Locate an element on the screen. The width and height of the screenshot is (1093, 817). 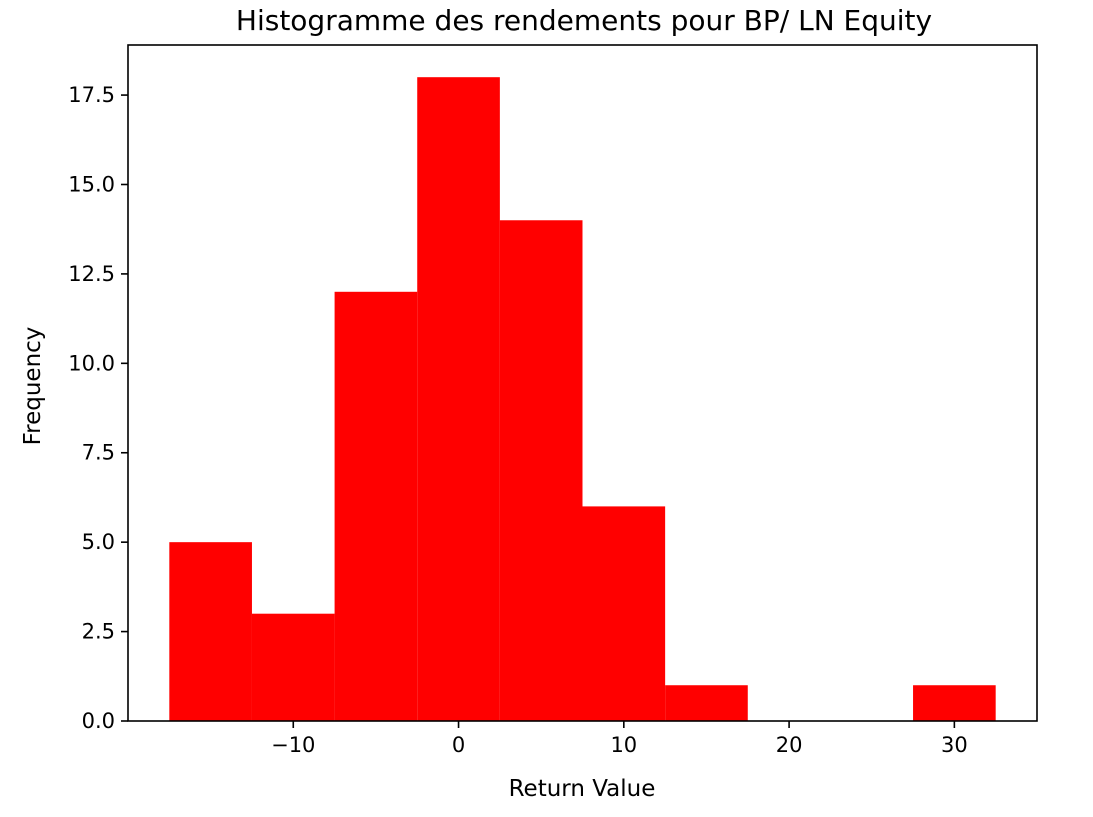
y-tick-label: 2.5 is located at coordinates (98, 632).